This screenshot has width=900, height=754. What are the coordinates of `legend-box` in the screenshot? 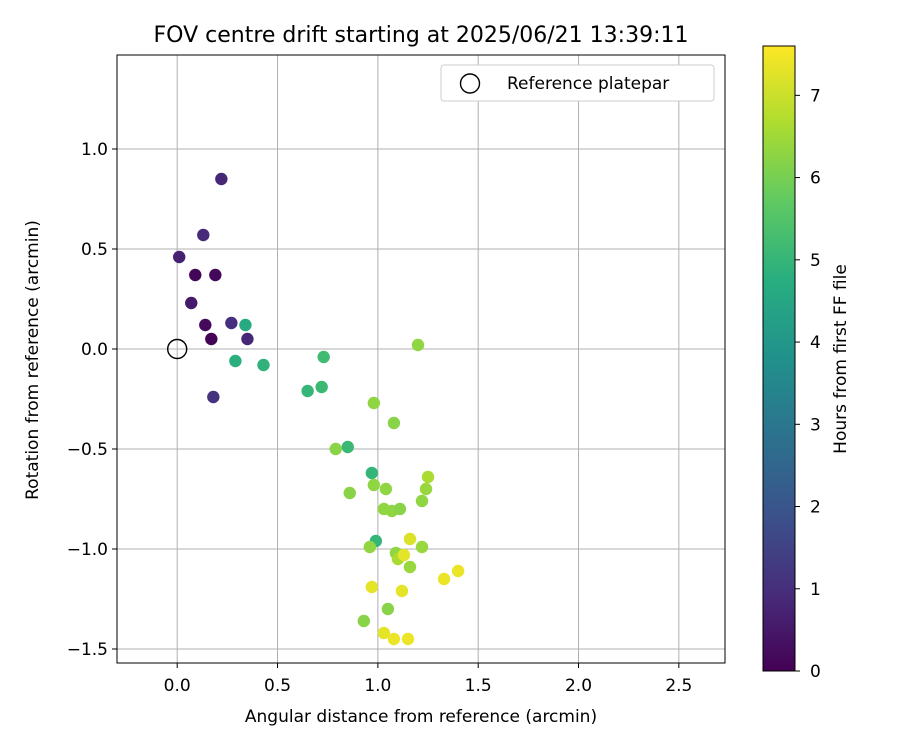 It's located at (577, 83).